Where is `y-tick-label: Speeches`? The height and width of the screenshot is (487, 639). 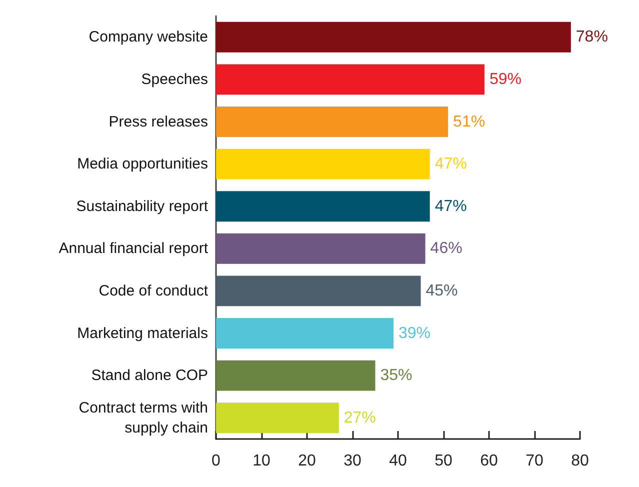
y-tick-label: Speeches is located at coordinates (174, 79).